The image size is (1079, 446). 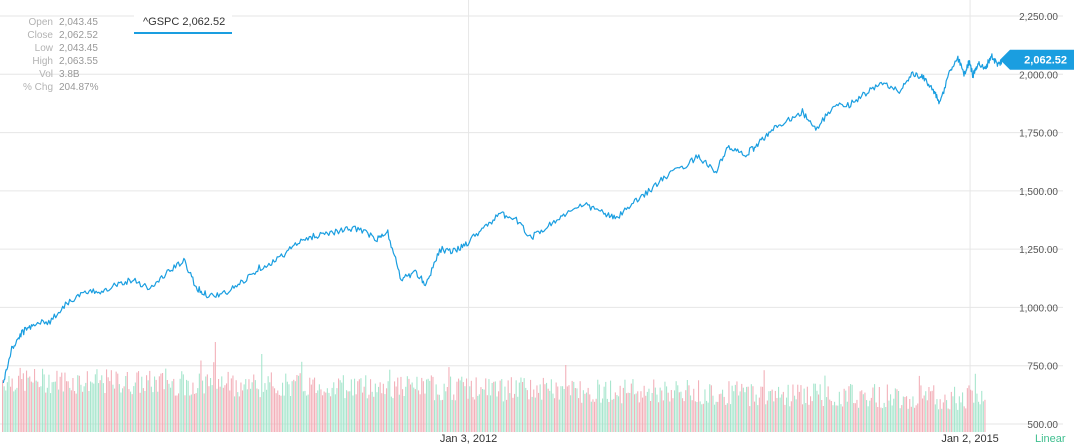 What do you see at coordinates (46, 74) in the screenshot?
I see `stat-label: Vol` at bounding box center [46, 74].